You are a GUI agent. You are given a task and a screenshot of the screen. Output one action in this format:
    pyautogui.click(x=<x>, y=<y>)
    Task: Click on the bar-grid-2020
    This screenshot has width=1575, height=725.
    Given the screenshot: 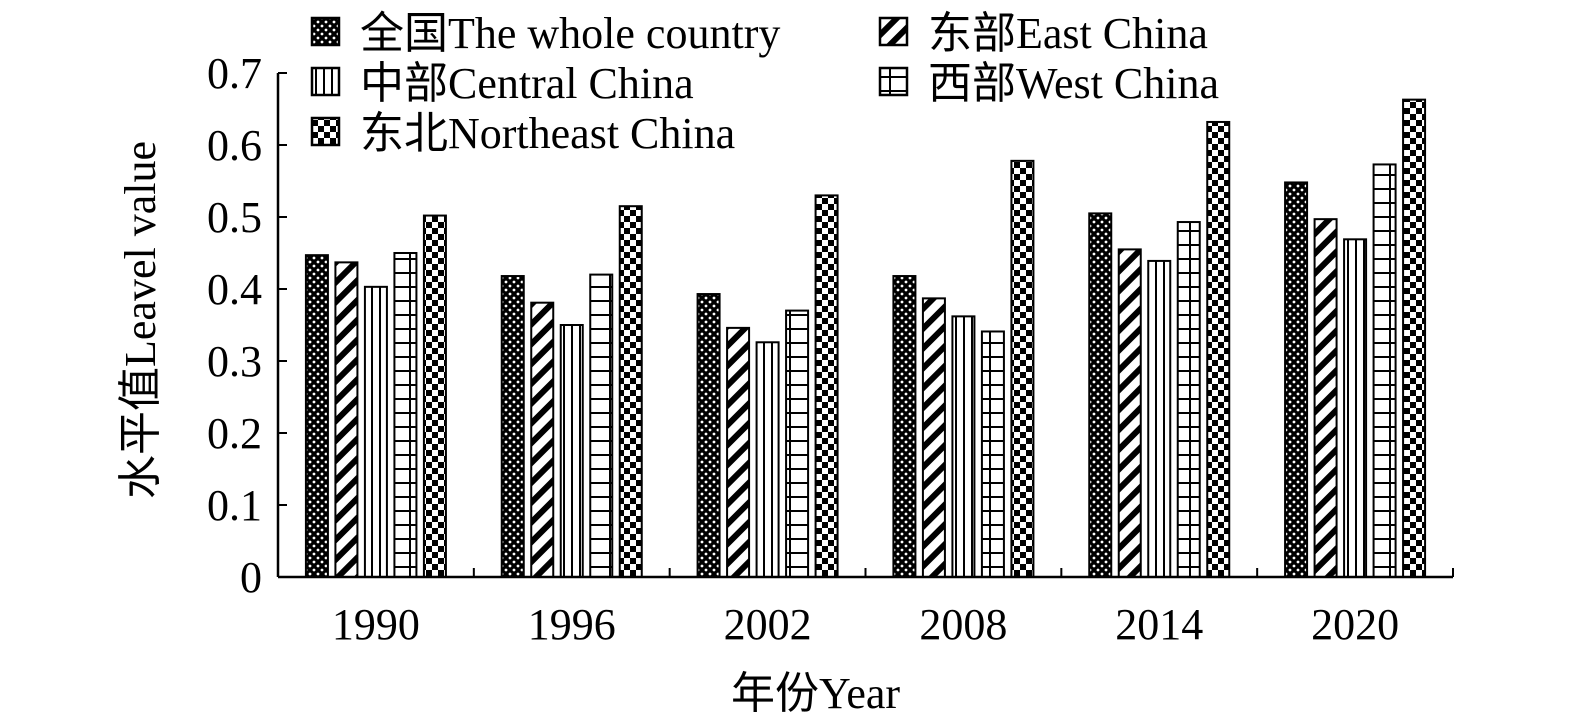 What is the action you would take?
    pyautogui.click(x=1384, y=370)
    